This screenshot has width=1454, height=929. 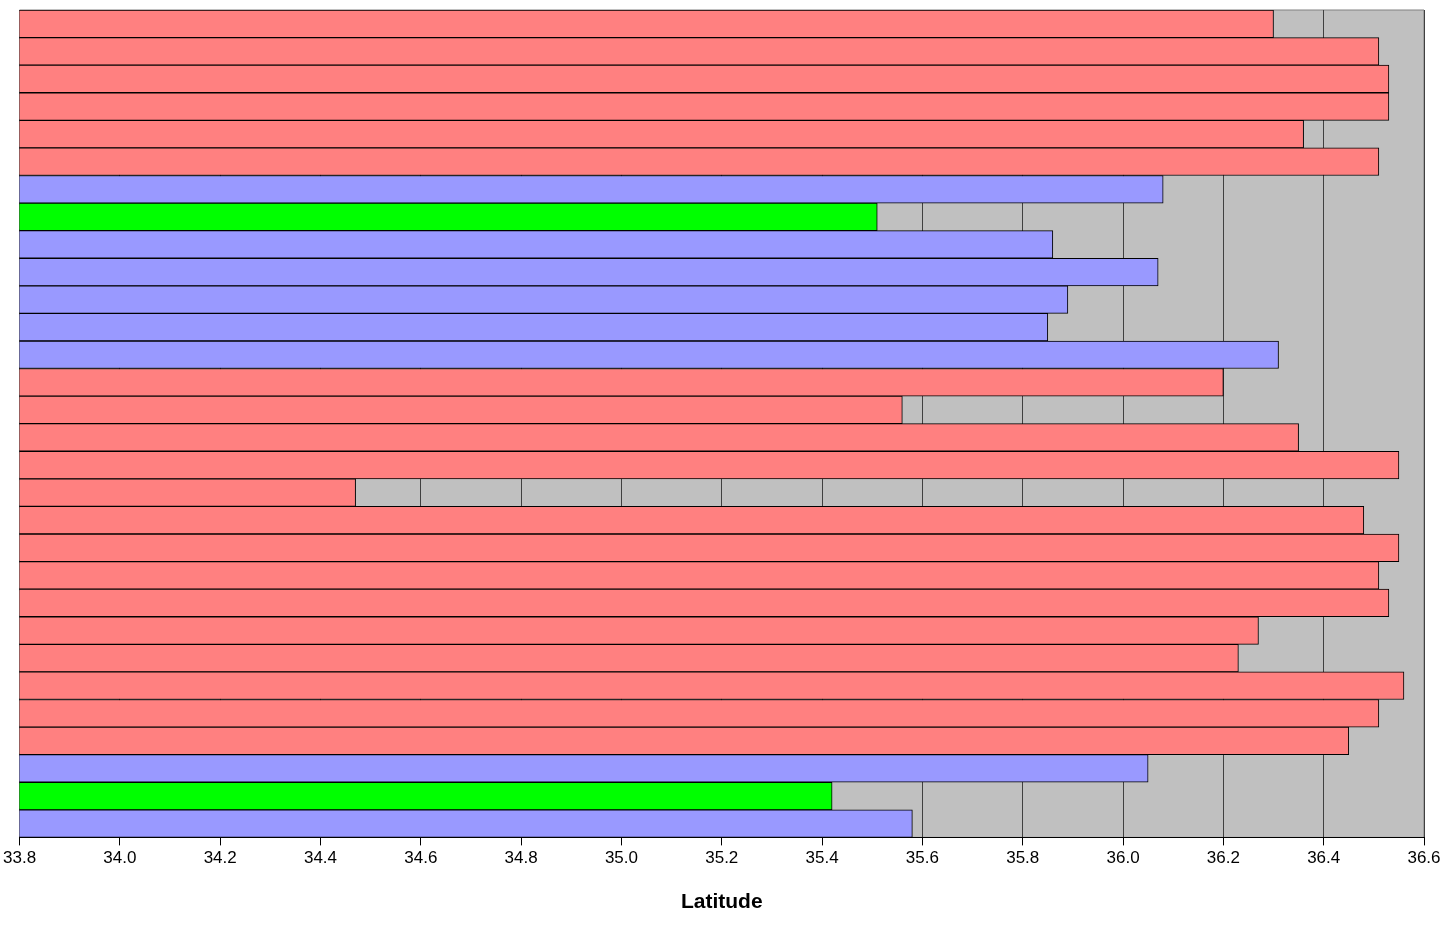 I want to click on x-tick-label: 34.0, so click(x=120, y=858).